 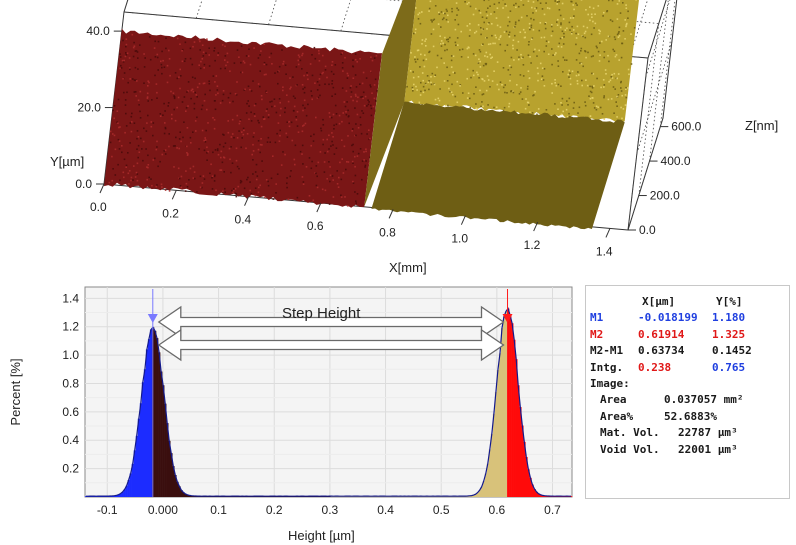 What do you see at coordinates (390, 103) in the screenshot?
I see `surface-step-wall` at bounding box center [390, 103].